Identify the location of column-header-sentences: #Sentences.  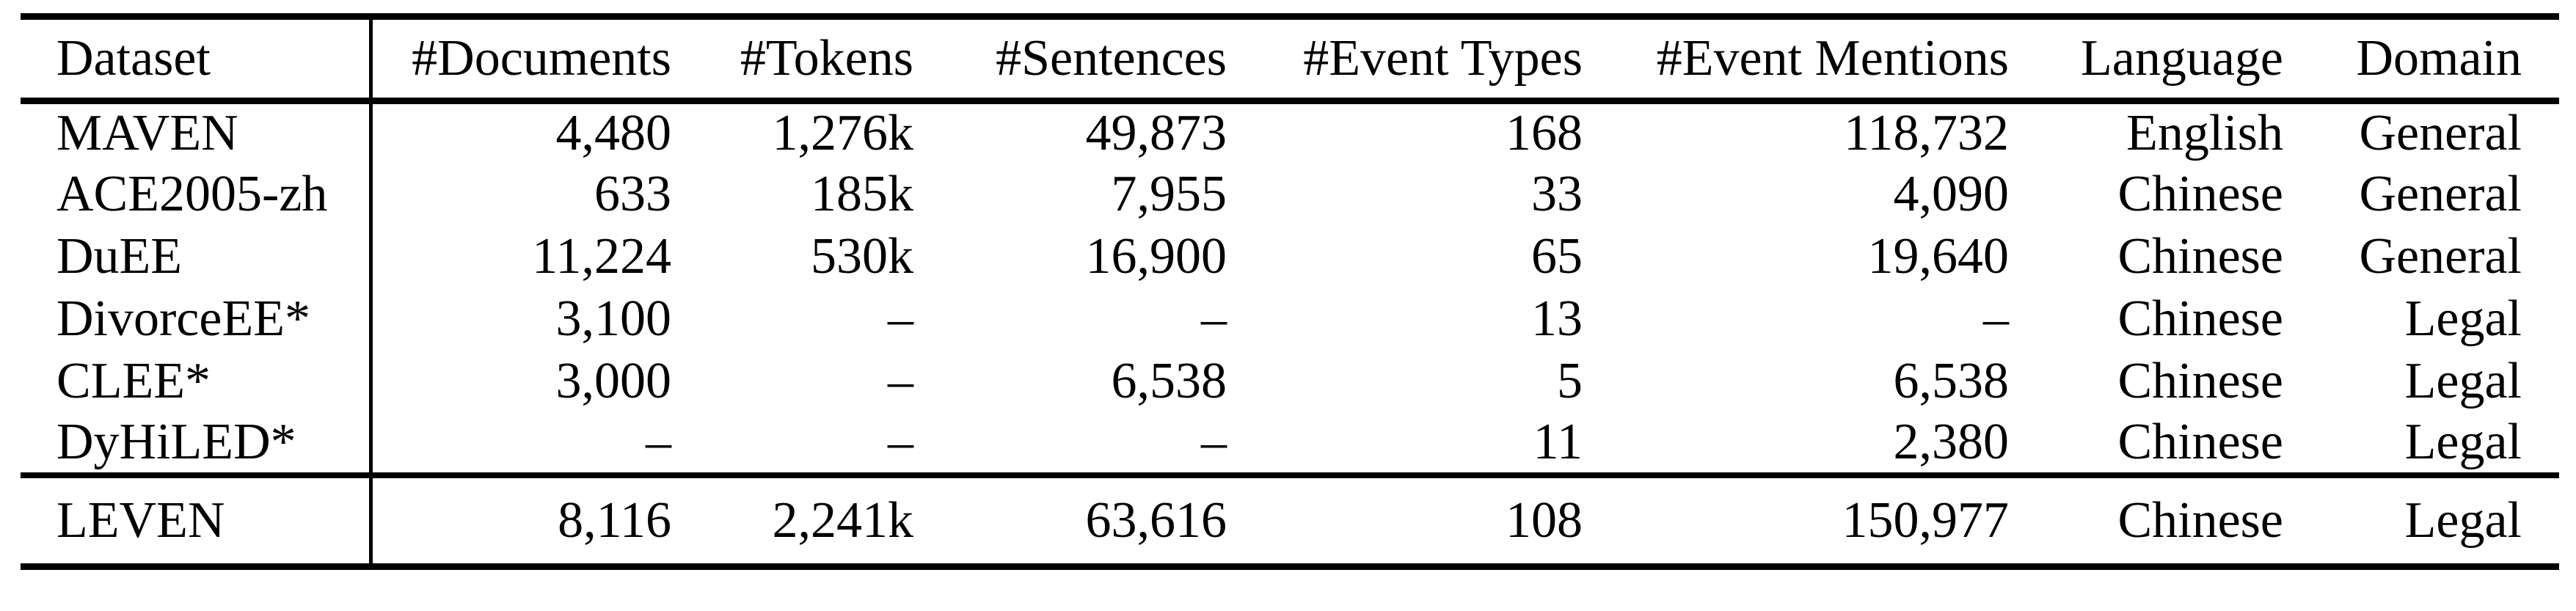
(1070, 60).